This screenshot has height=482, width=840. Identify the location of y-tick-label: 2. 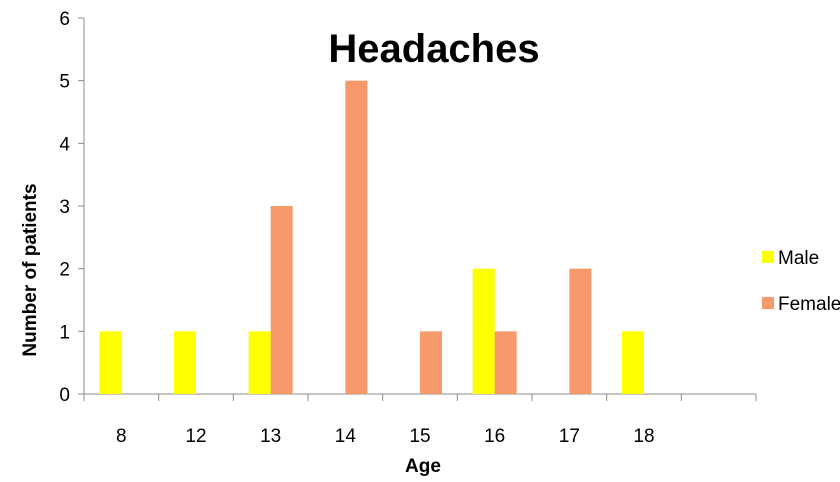
(64, 270).